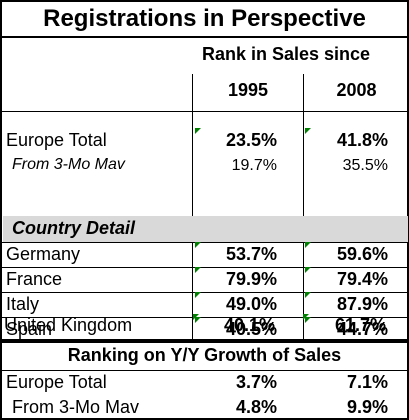 Image resolution: width=409 pixels, height=420 pixels. What do you see at coordinates (254, 165) in the screenshot?
I see `value-from-3mo-1995: 19.7%` at bounding box center [254, 165].